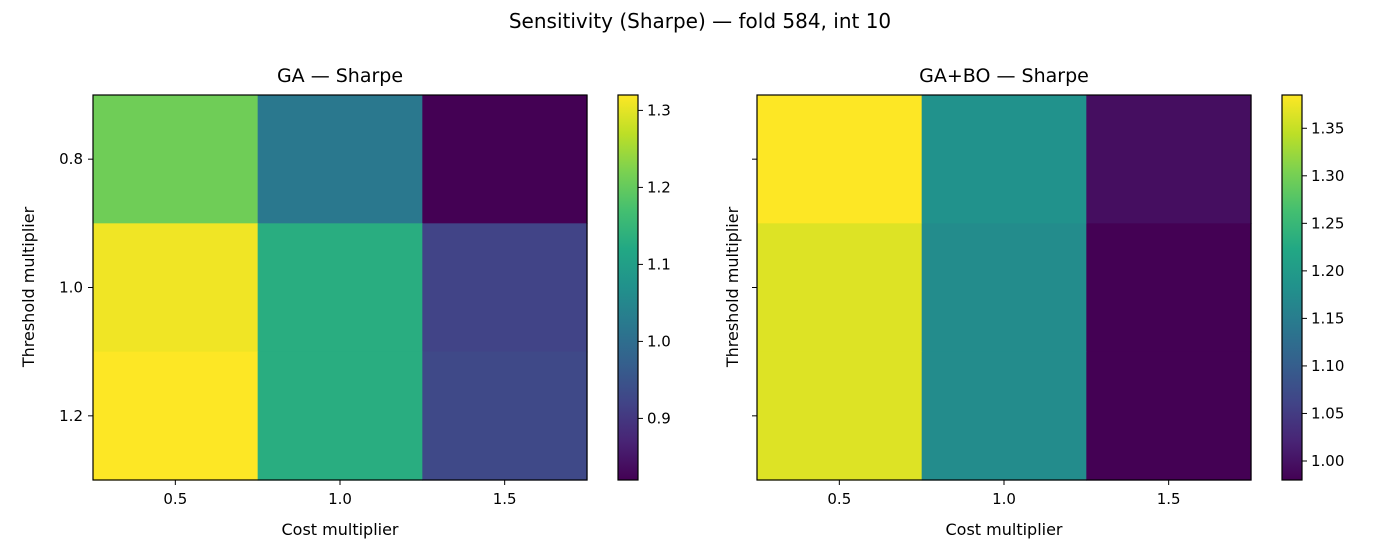  What do you see at coordinates (71, 416) in the screenshot?
I see `y-tick-label: 1.2` at bounding box center [71, 416].